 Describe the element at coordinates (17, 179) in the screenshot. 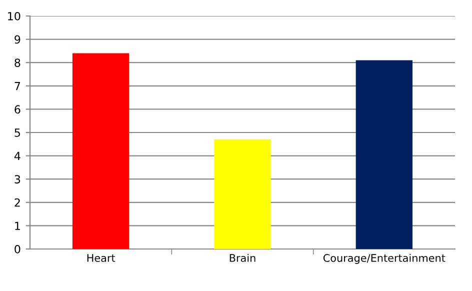

I see `y-tick-label: 3` at that location.